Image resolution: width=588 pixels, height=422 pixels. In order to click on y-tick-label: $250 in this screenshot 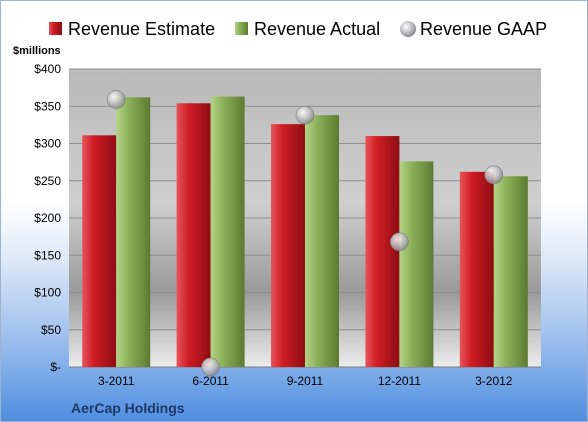, I will do `click(47, 181)`.